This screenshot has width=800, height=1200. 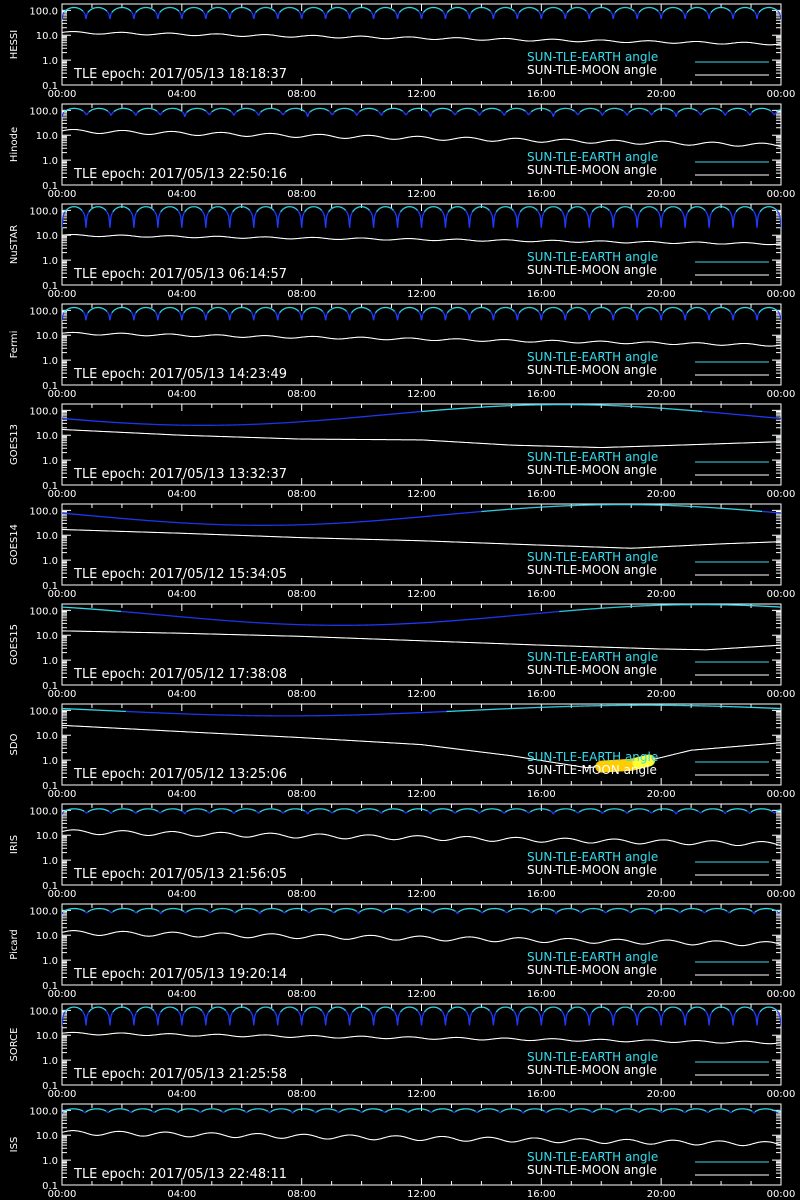 What do you see at coordinates (47, 236) in the screenshot?
I see `y-tick-label: 10.0` at bounding box center [47, 236].